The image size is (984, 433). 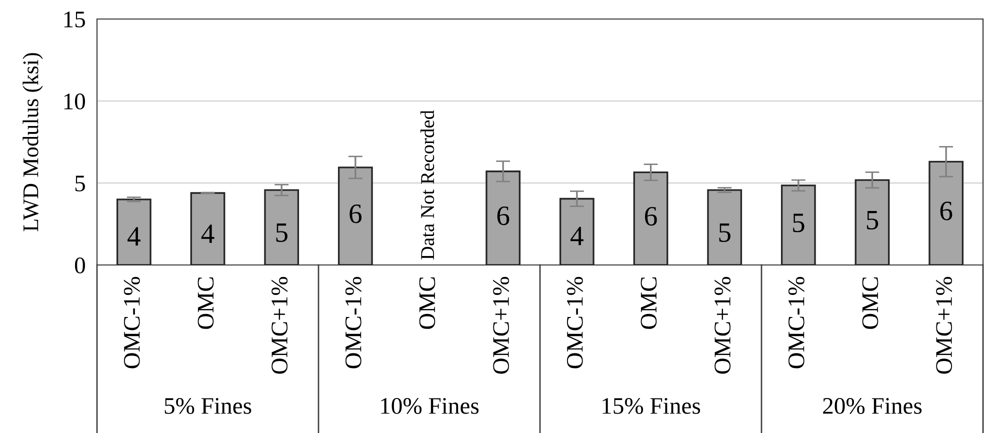 I want to click on annotation: Data Not Recorded, so click(x=427, y=185).